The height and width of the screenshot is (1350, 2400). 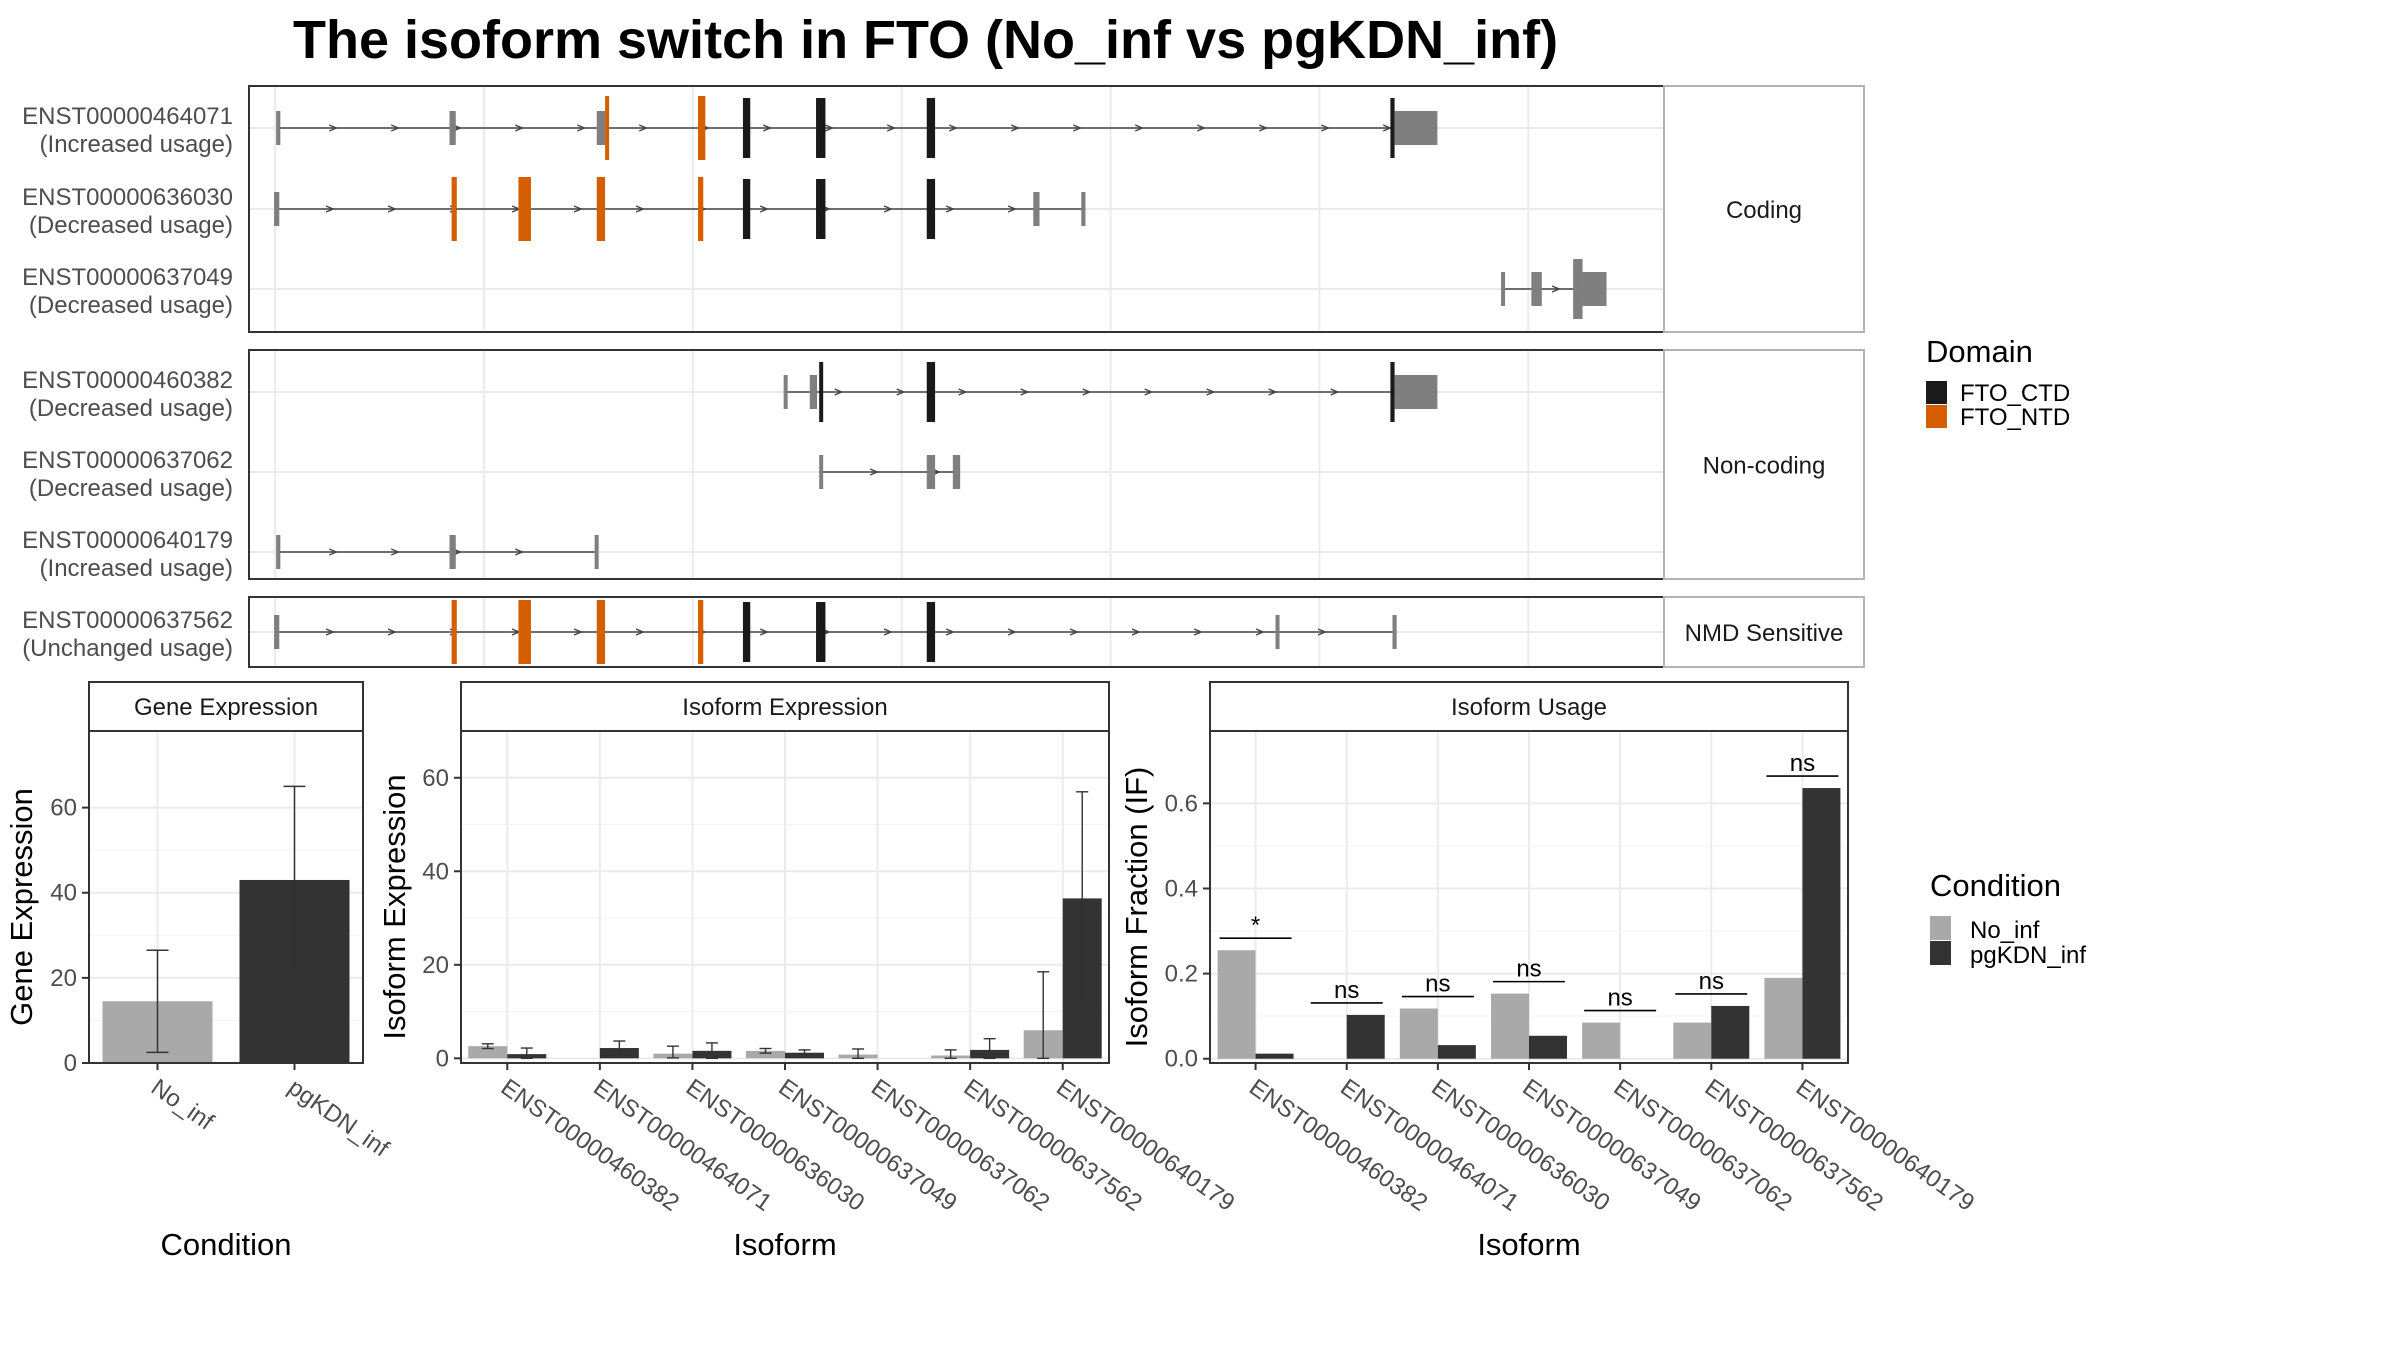 I want to click on bar-No_inf-ENST00000637062, so click(x=1601, y=1040).